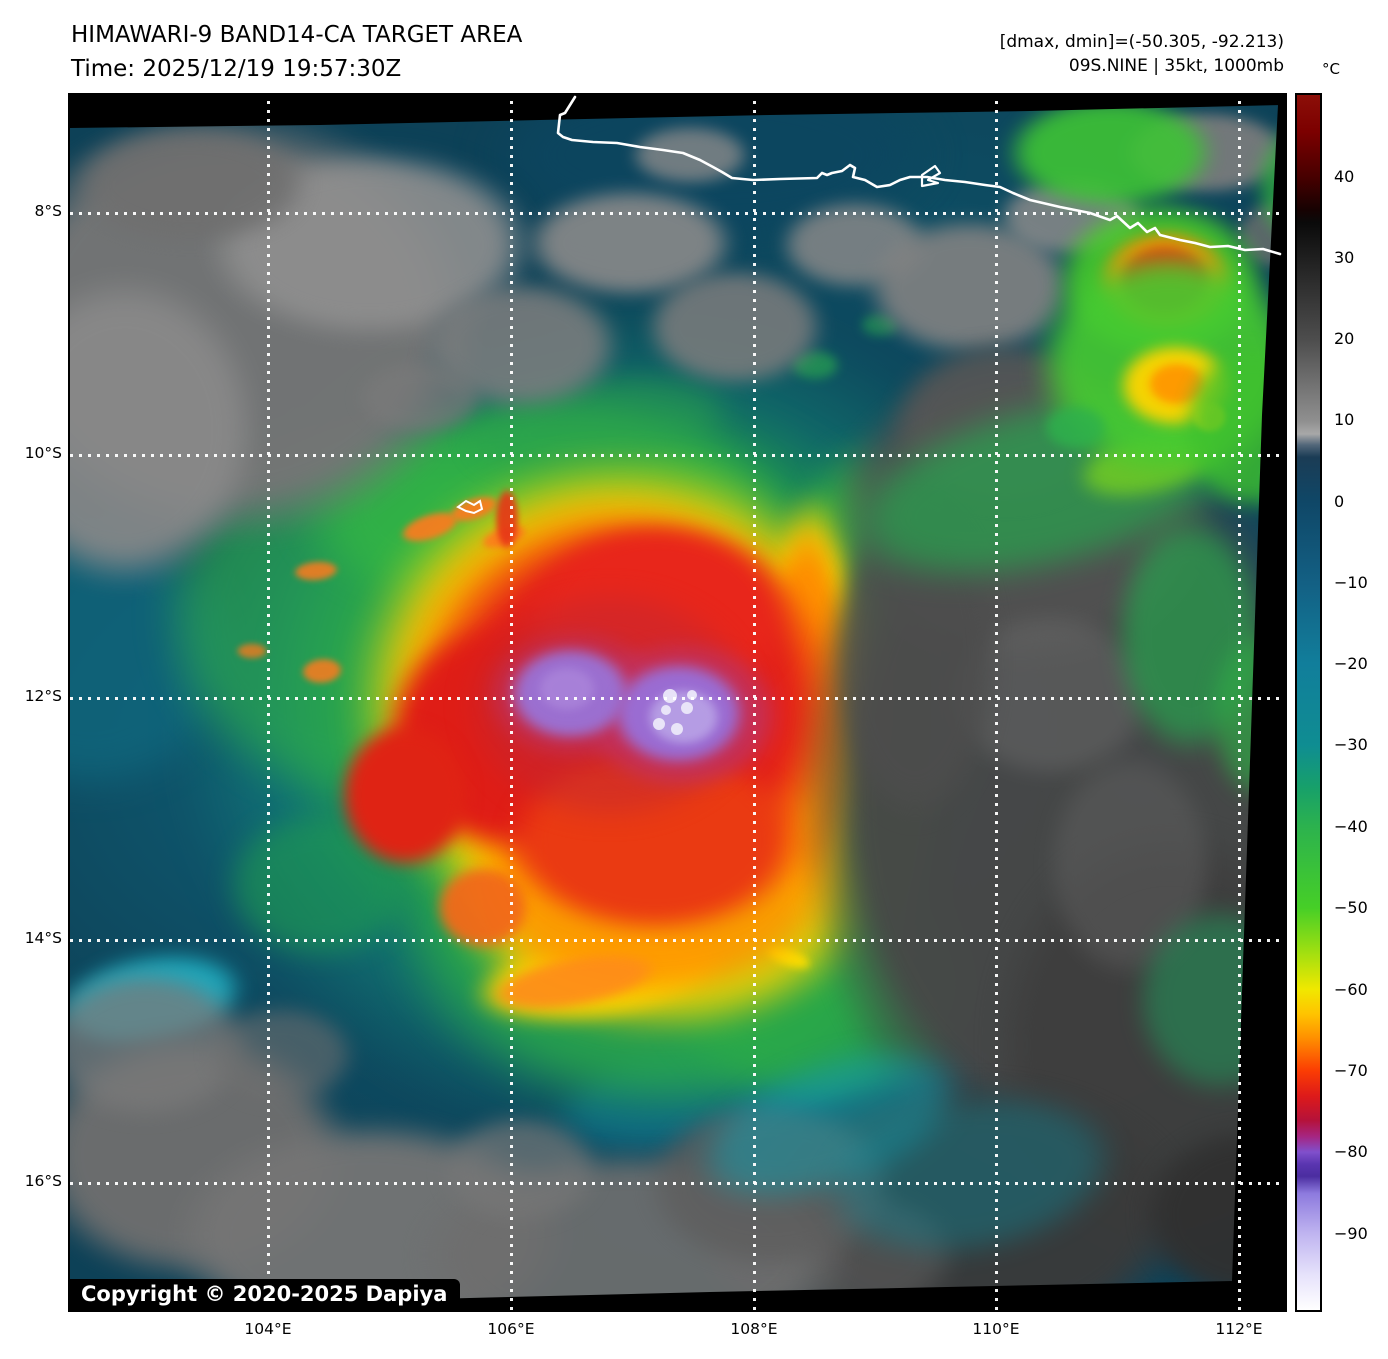 Image resolution: width=1388 pixels, height=1359 pixels. What do you see at coordinates (43, 1181) in the screenshot?
I see `lat-tick: 16°S` at bounding box center [43, 1181].